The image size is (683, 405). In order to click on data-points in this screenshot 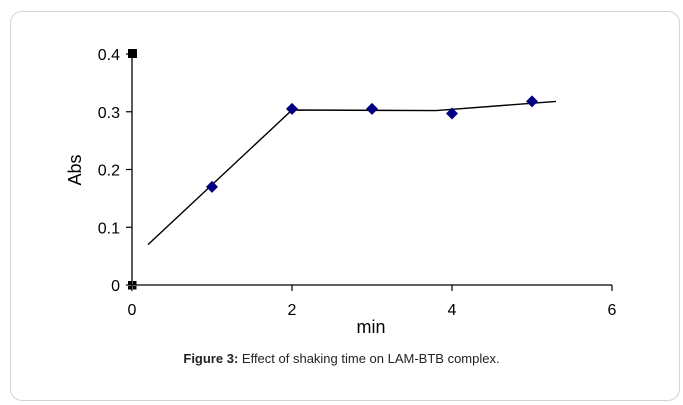, I will do `click(372, 144)`.